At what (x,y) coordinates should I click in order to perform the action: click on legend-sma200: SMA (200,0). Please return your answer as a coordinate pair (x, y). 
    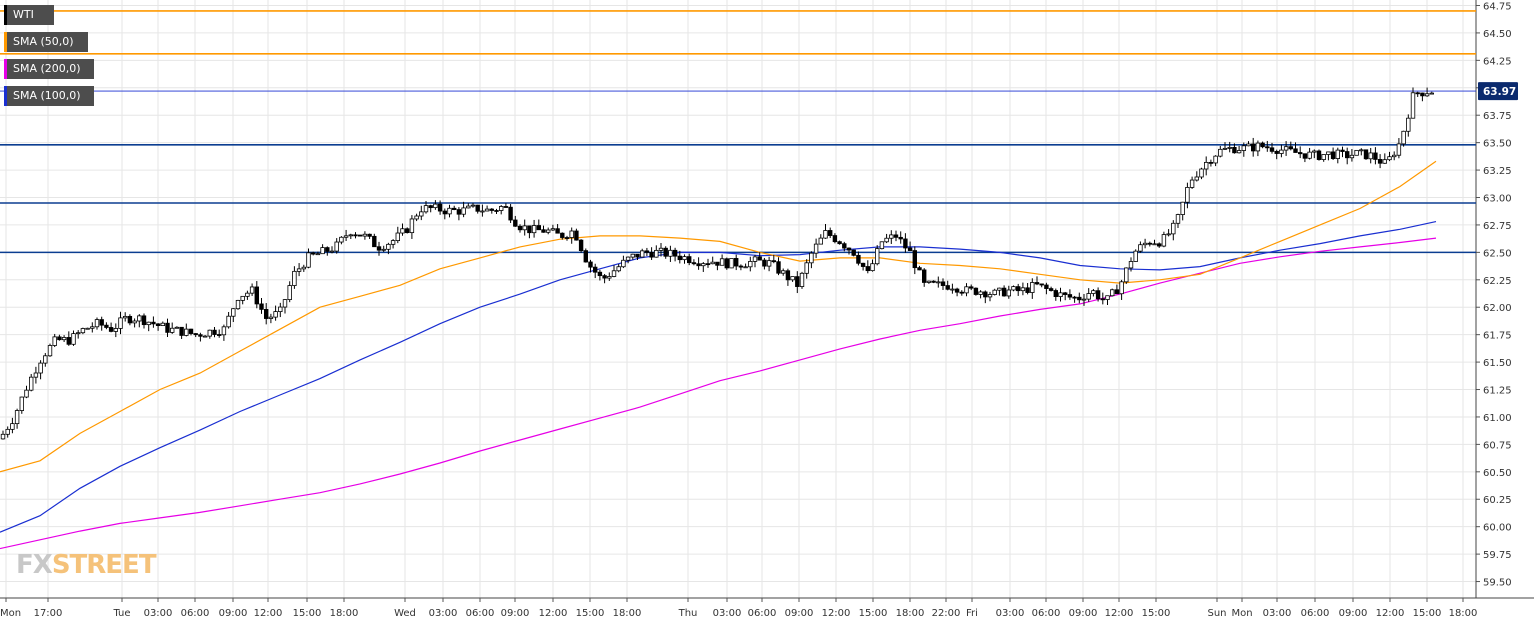
    Looking at the image, I should click on (49, 69).